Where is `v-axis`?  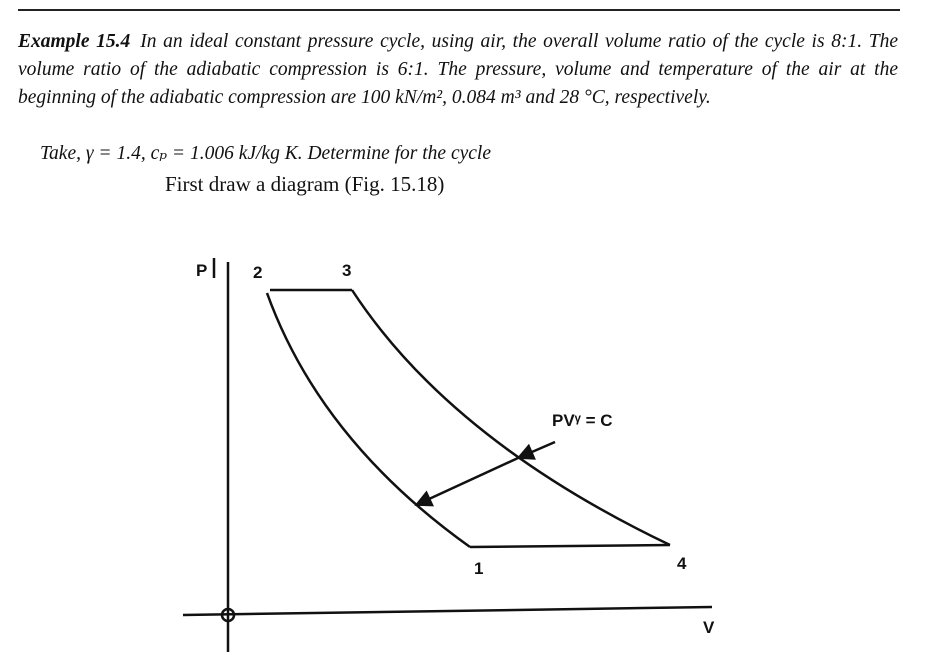
v-axis is located at coordinates (447, 611).